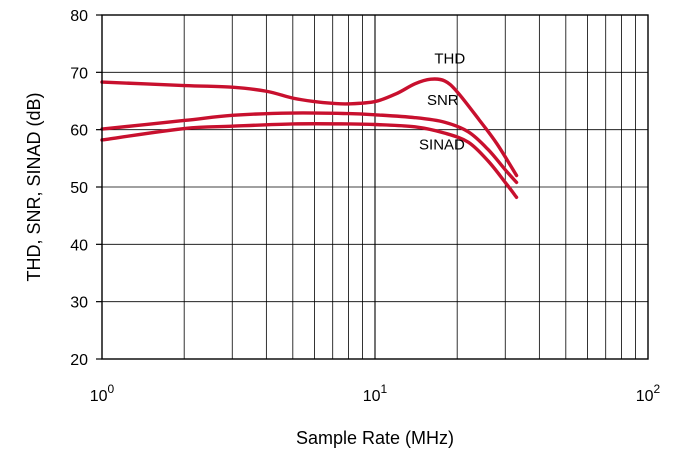 Image resolution: width=682 pixels, height=452 pixels. What do you see at coordinates (309, 148) in the screenshot?
I see `series-line-snr` at bounding box center [309, 148].